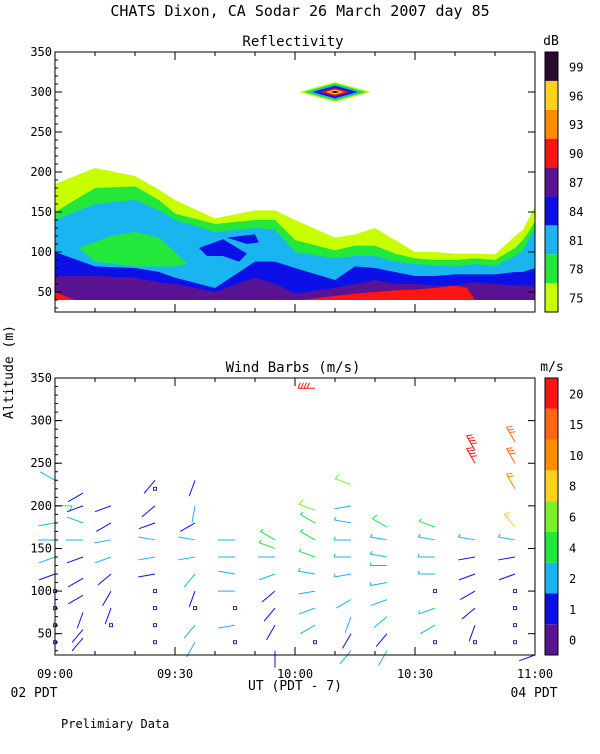 This screenshot has height=754, width=600. What do you see at coordinates (535, 674) in the screenshot?
I see `x-tick-label: 11:00` at bounding box center [535, 674].